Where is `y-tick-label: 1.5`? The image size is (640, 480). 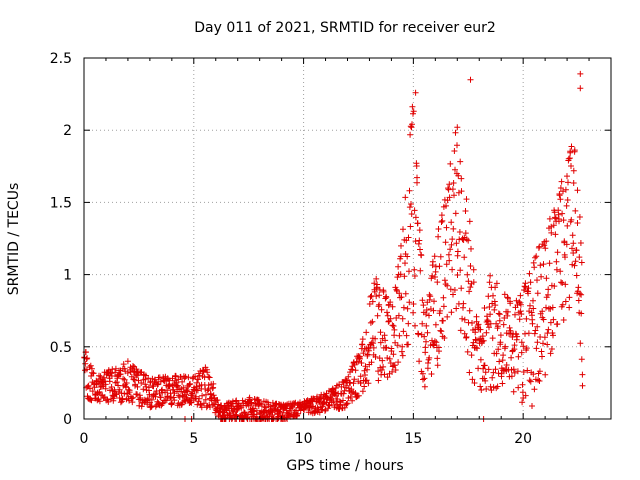
y-tick-label: 1.5 is located at coordinates (61, 203).